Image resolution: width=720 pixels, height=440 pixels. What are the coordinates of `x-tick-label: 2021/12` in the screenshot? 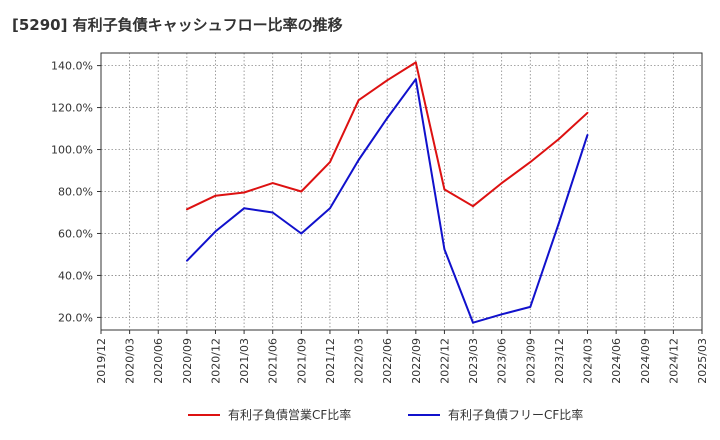 It's located at (330, 361).